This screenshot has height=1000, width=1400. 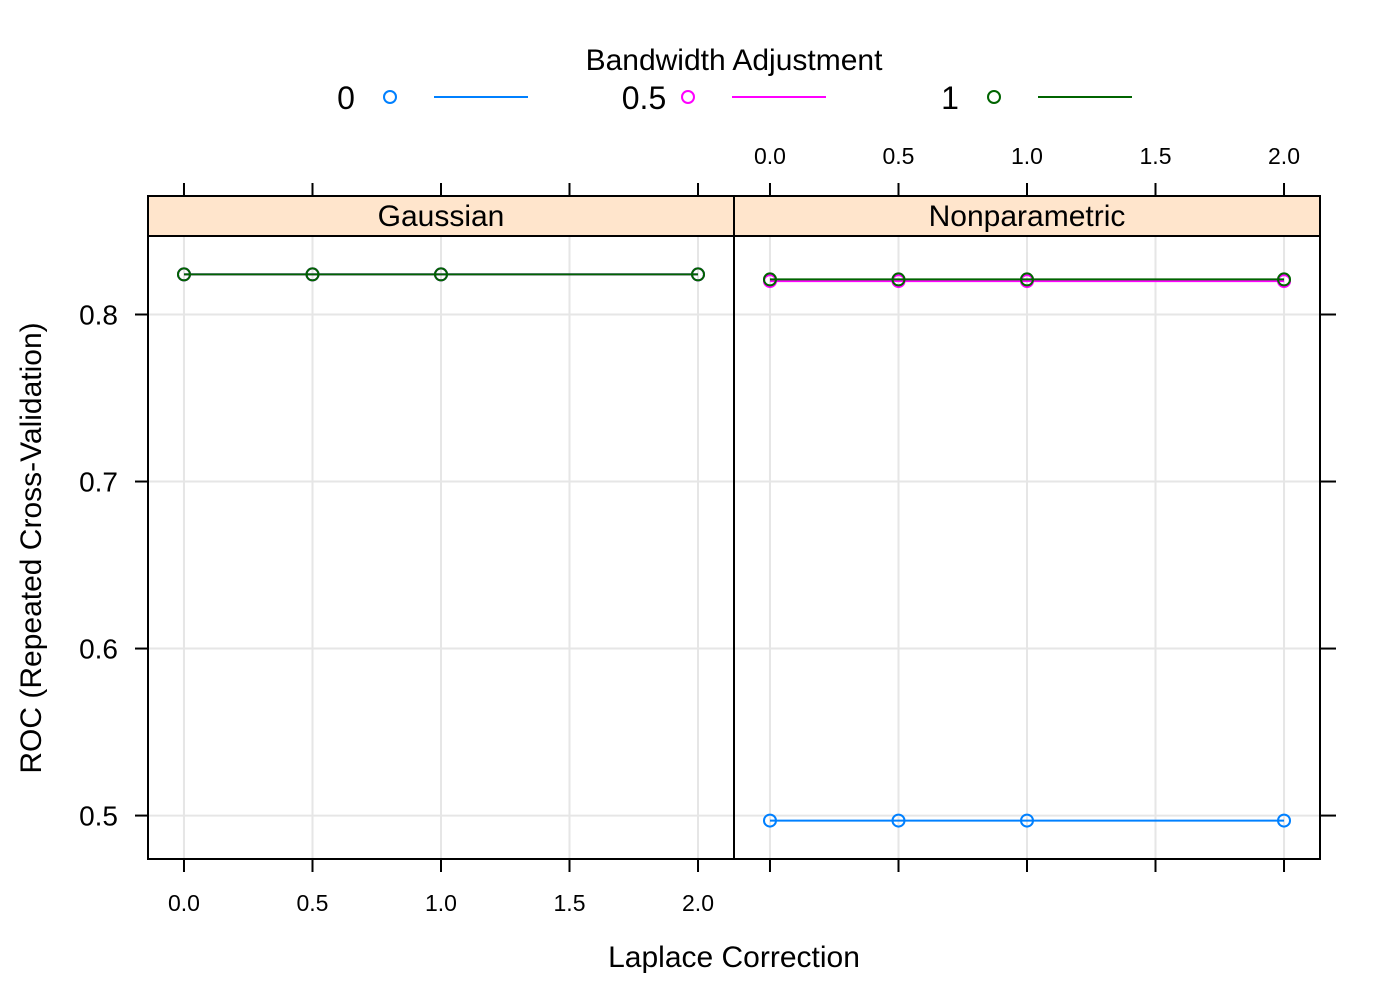 I want to click on x-tick-label-top: 1.5, so click(x=1156, y=156).